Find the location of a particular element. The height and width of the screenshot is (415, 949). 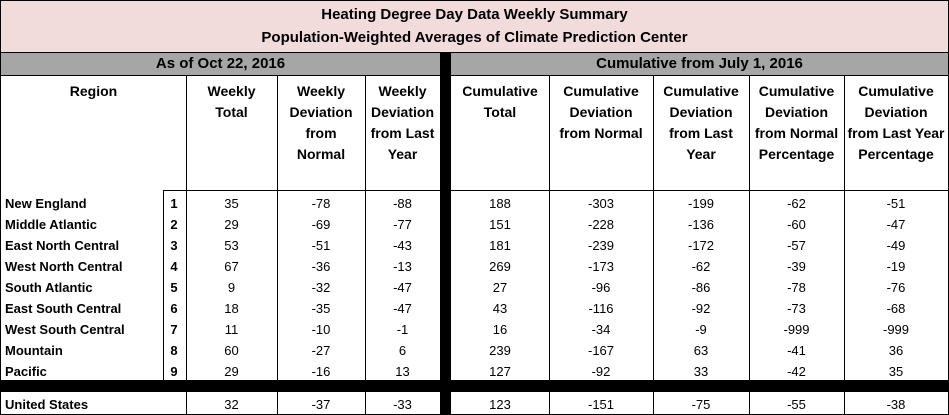

table-cell: 151 is located at coordinates (500, 224).